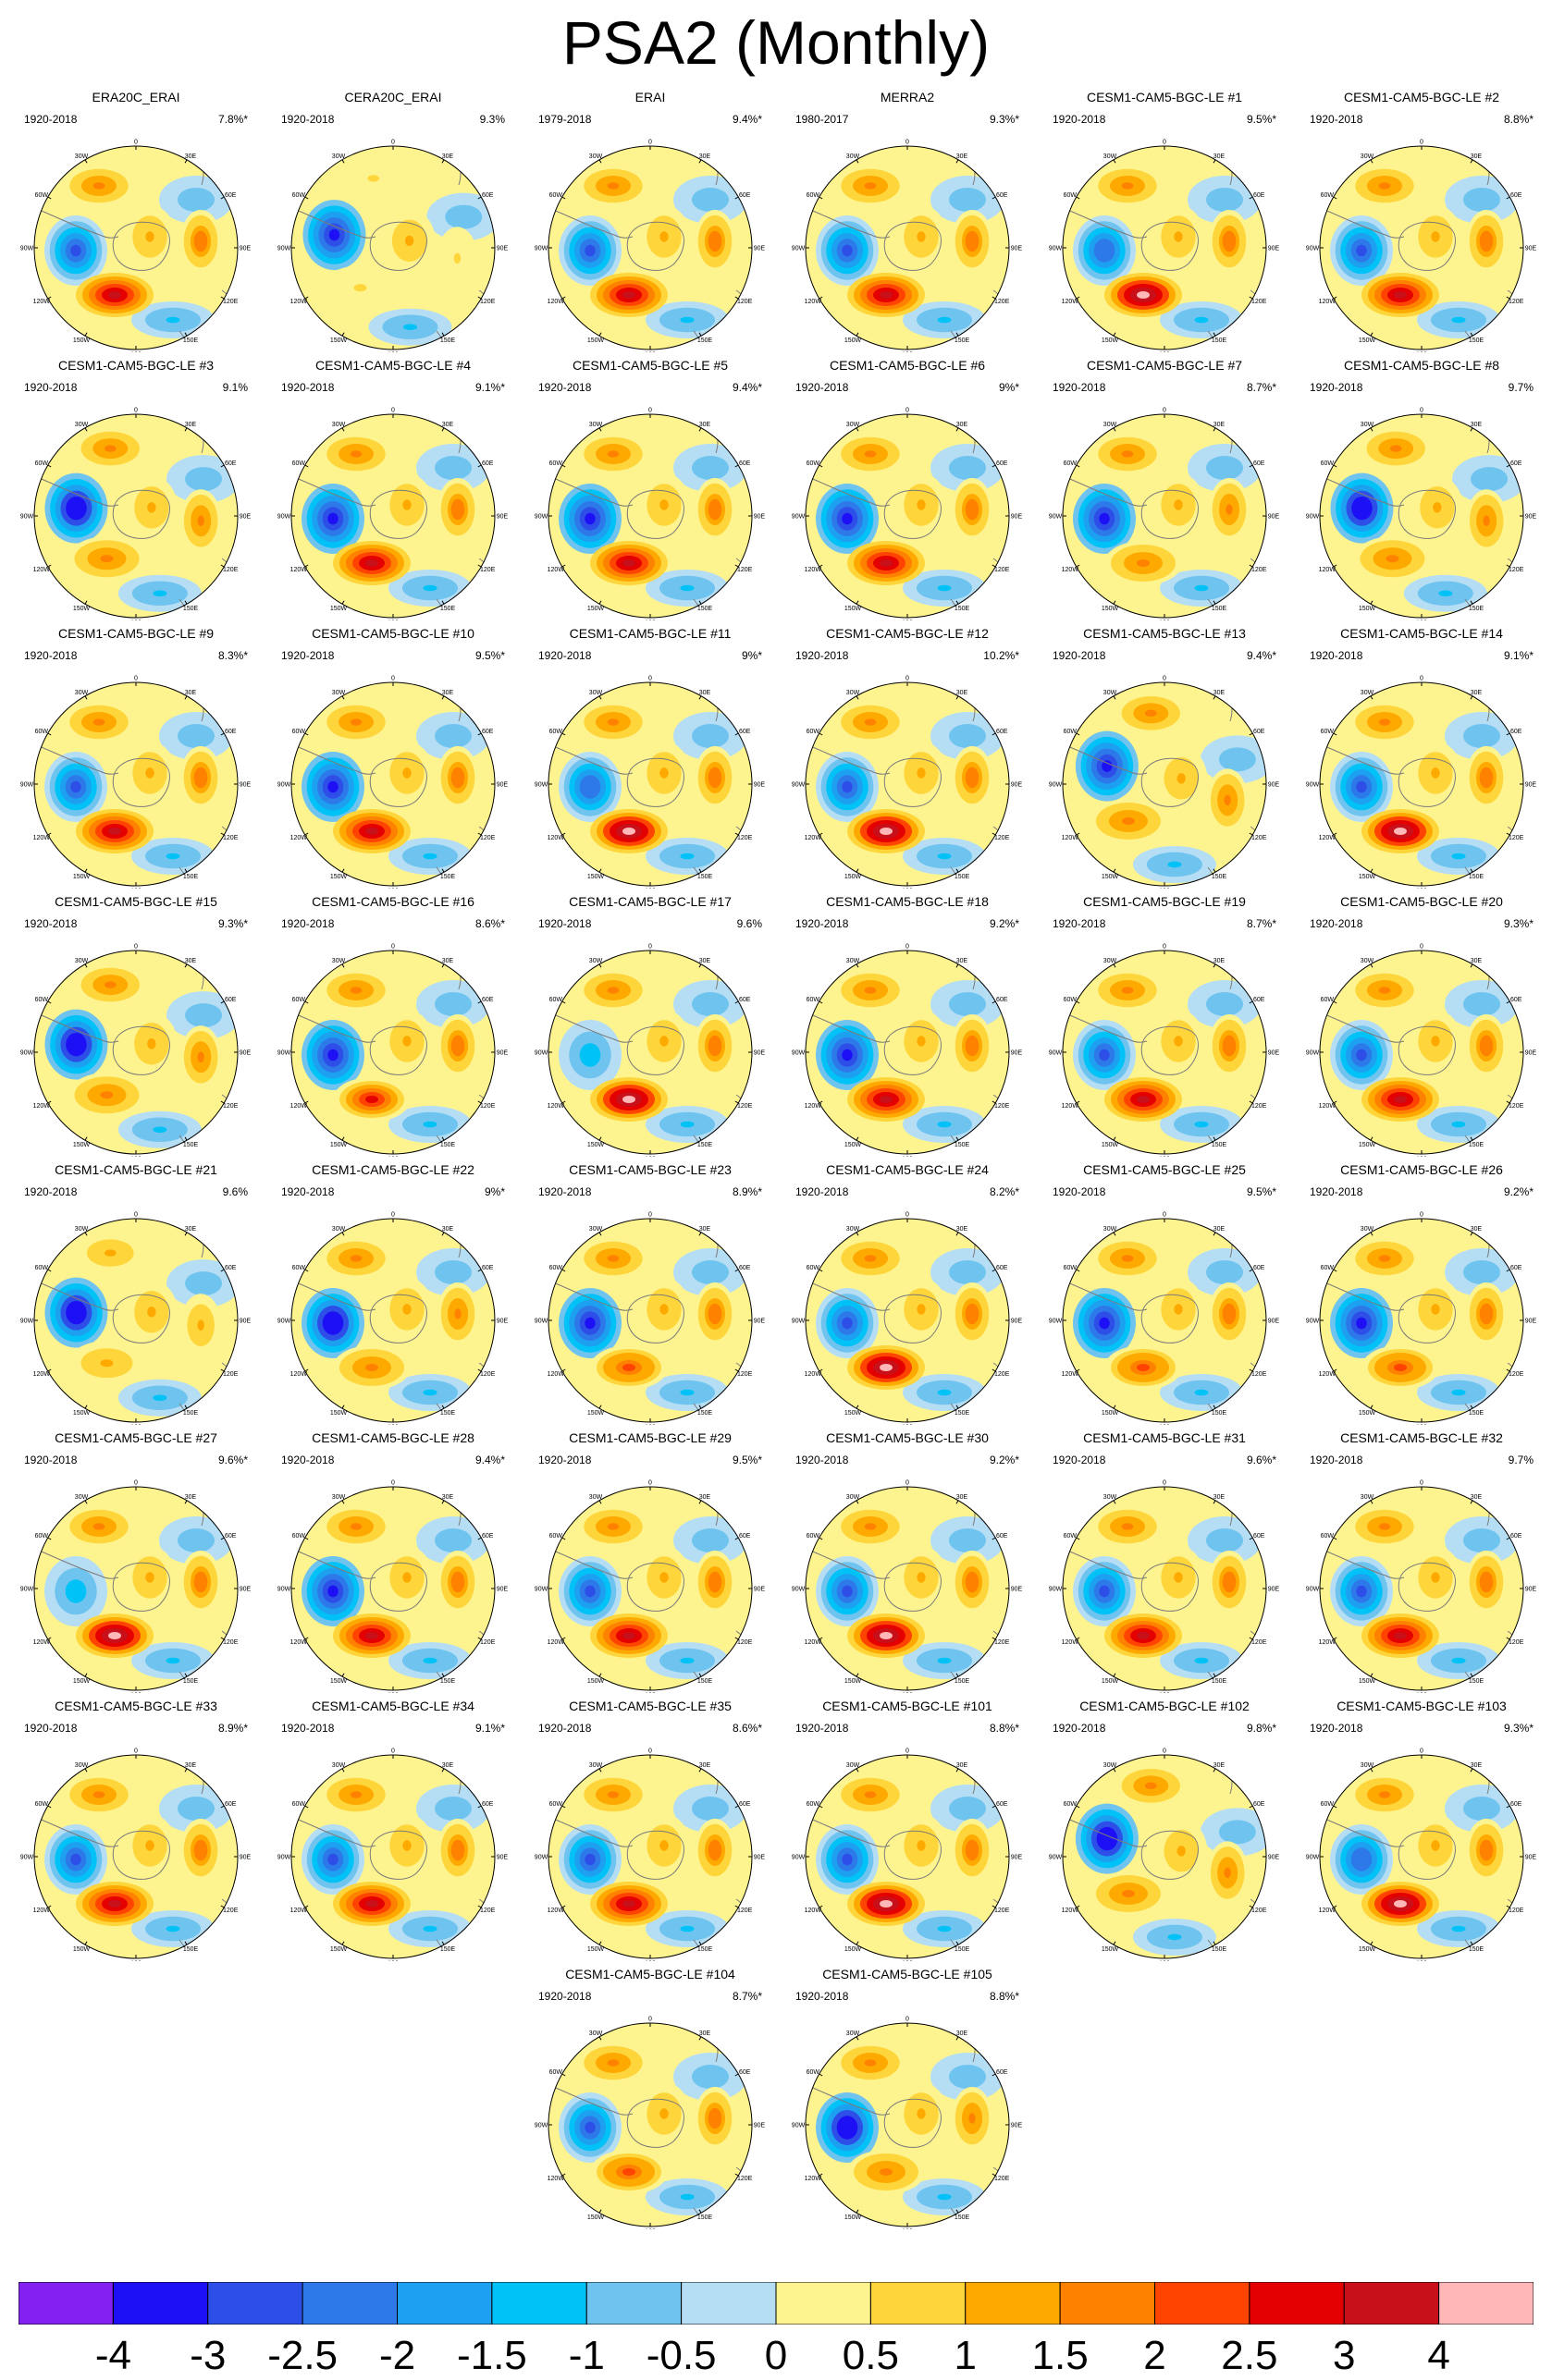 This screenshot has height=2380, width=1552. What do you see at coordinates (1421, 1706) in the screenshot?
I see `panel-title: CESM1-CAM5-BGC-LE #103` at bounding box center [1421, 1706].